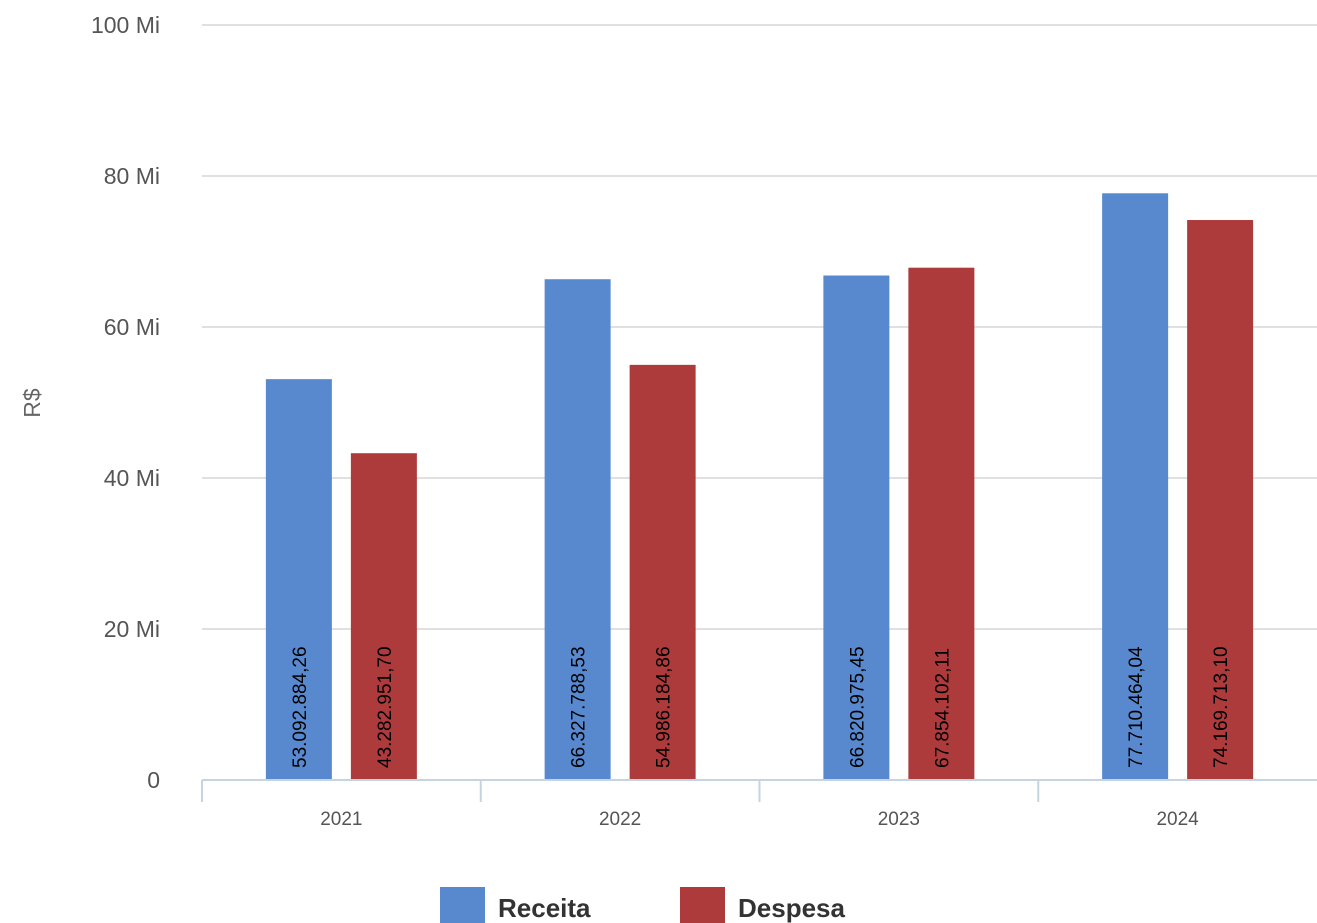  I want to click on legend: Receita Despesa, so click(642, 905).